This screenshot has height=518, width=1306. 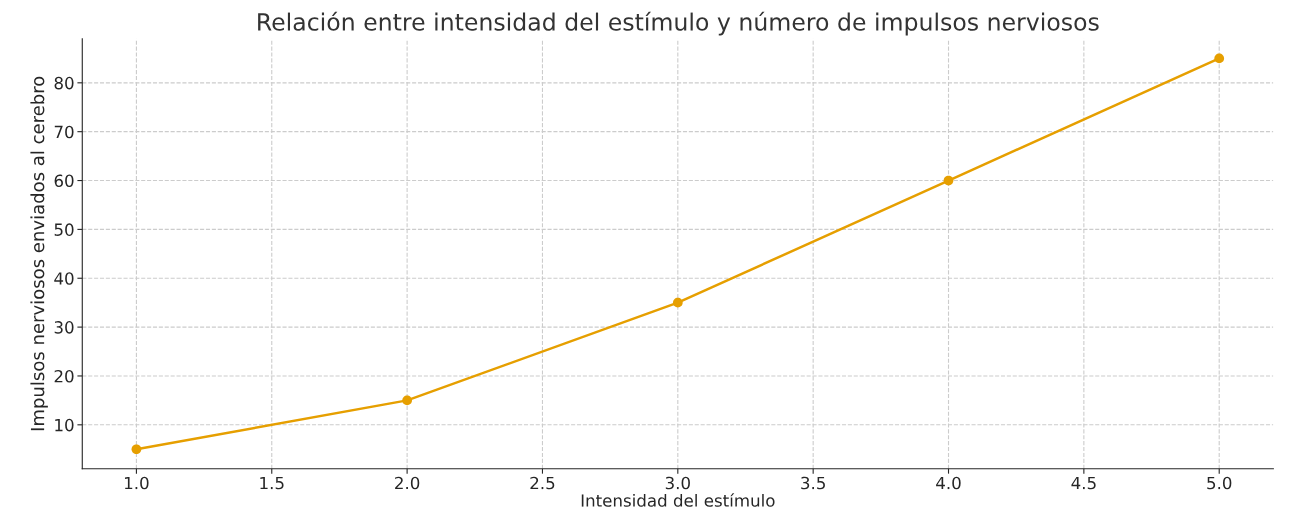 I want to click on y-tick-label: 10, so click(x=64, y=425).